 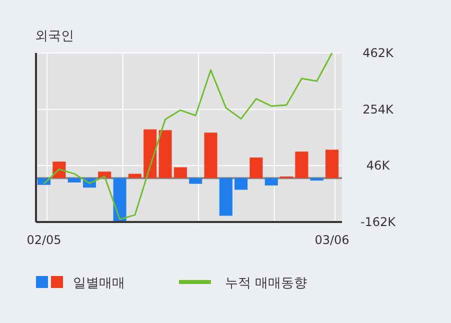 What do you see at coordinates (54, 36) in the screenshot?
I see `chart-title: 외국인` at bounding box center [54, 36].